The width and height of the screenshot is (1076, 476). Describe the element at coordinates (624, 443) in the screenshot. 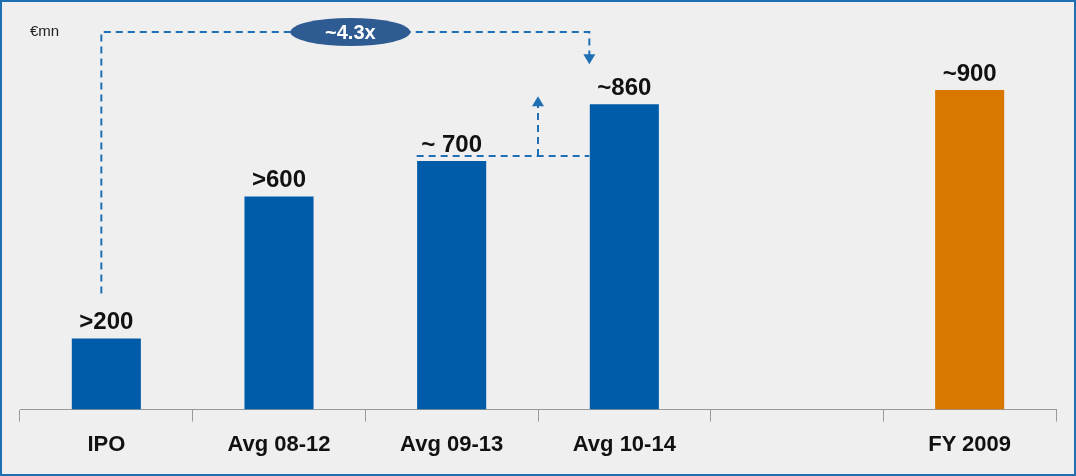

I see `x-tick-label: Avg 10-14` at that location.